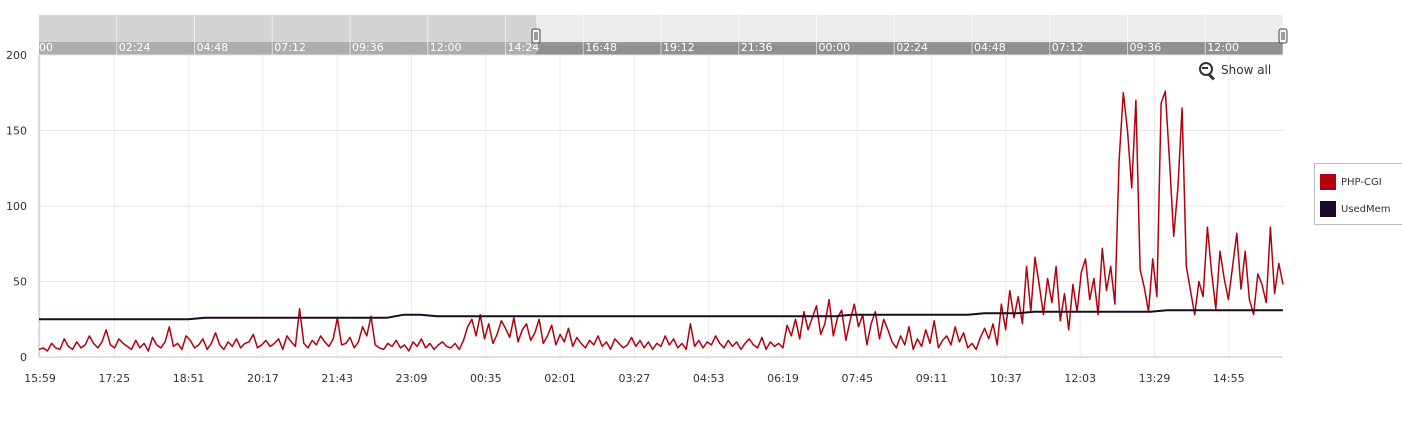 The height and width of the screenshot is (423, 1402). Describe the element at coordinates (486, 378) in the screenshot. I see `x-tick-label: 00:35` at that location.